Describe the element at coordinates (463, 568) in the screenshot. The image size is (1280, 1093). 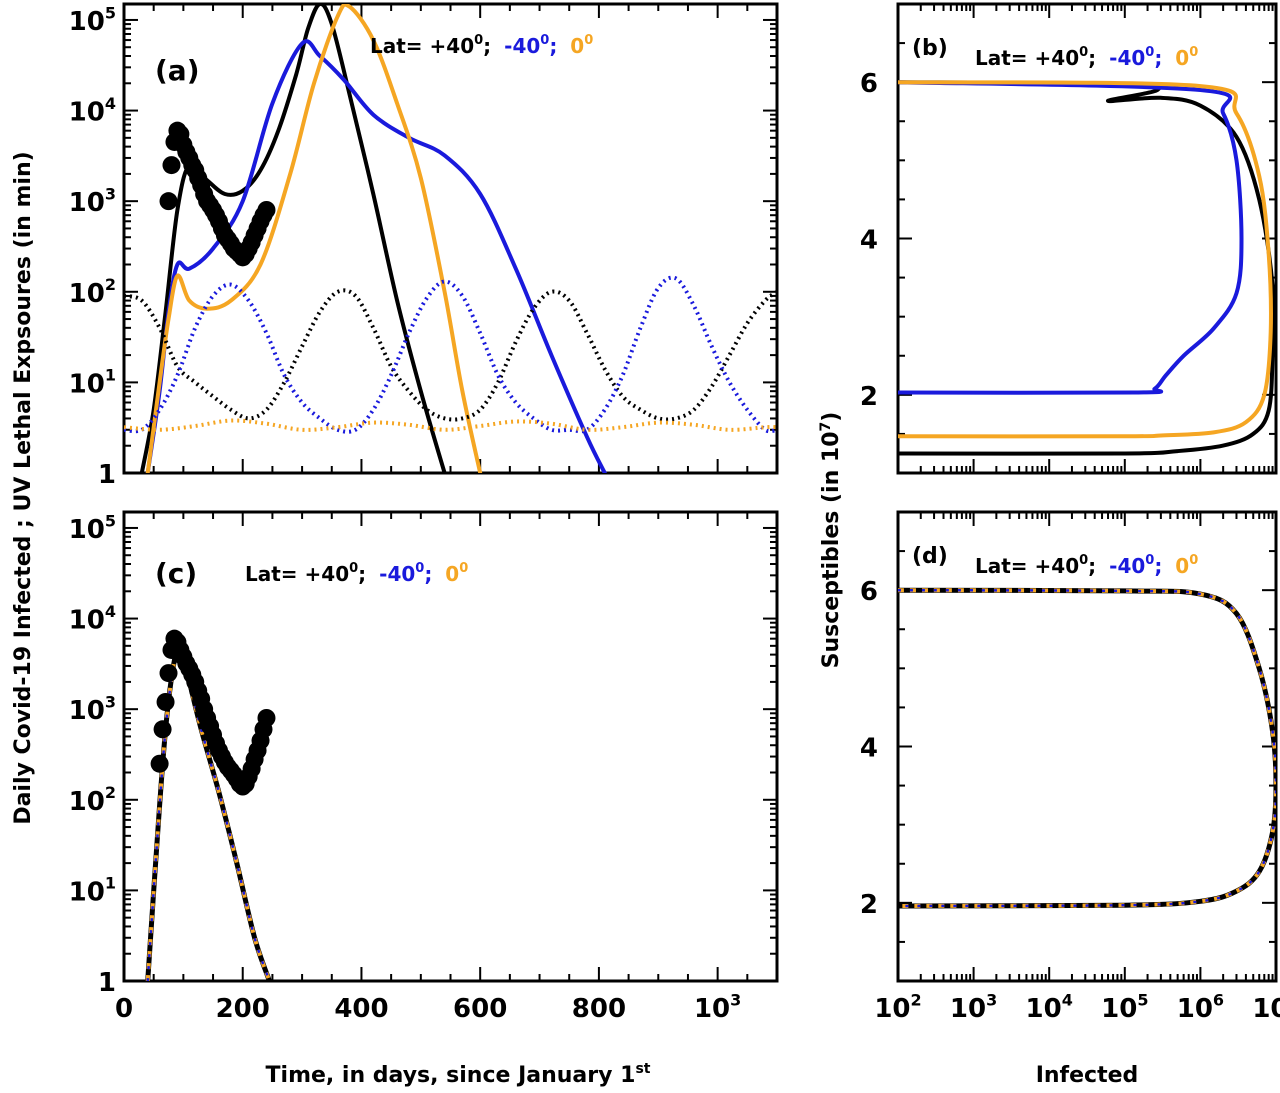
I see `legend-c-zero-sup: 0` at that location.